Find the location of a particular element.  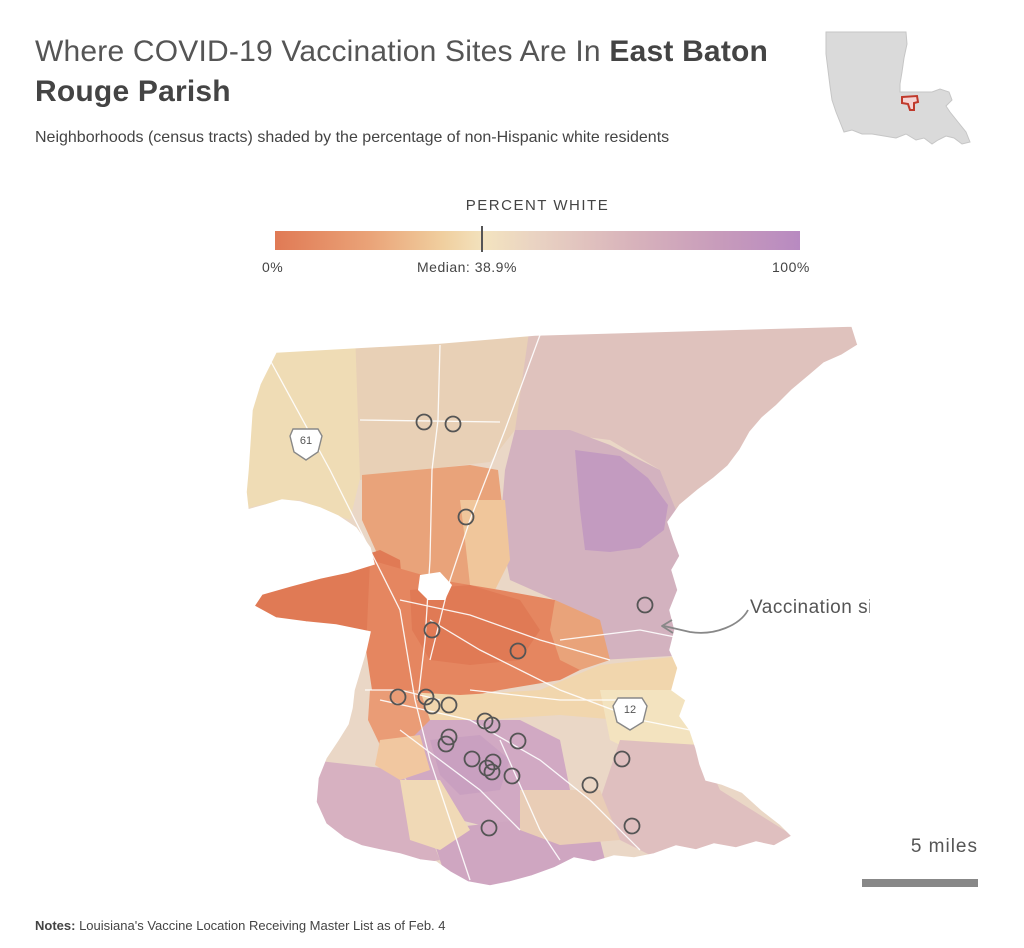

parish-highlight is located at coordinates (910, 102).